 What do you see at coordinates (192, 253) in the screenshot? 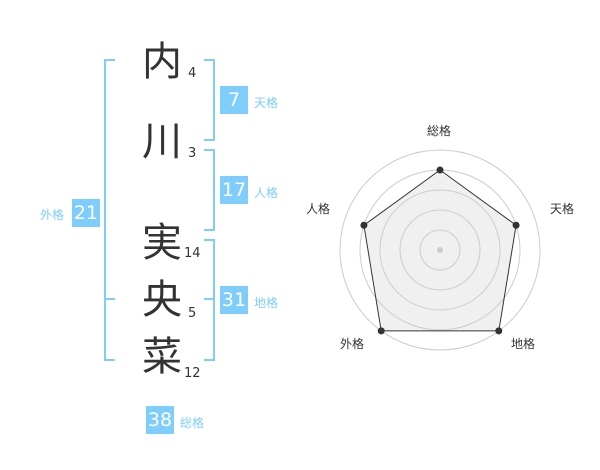
I see `stroke-count: 14` at bounding box center [192, 253].